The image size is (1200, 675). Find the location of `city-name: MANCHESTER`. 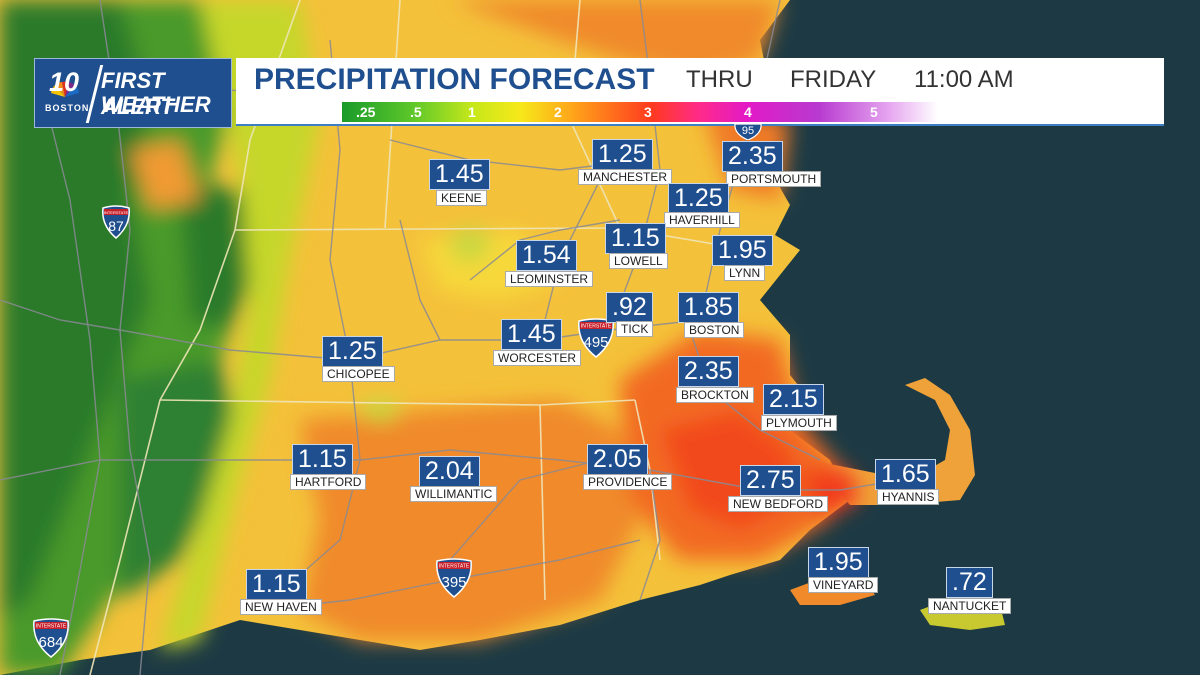

city-name: MANCHESTER is located at coordinates (625, 177).